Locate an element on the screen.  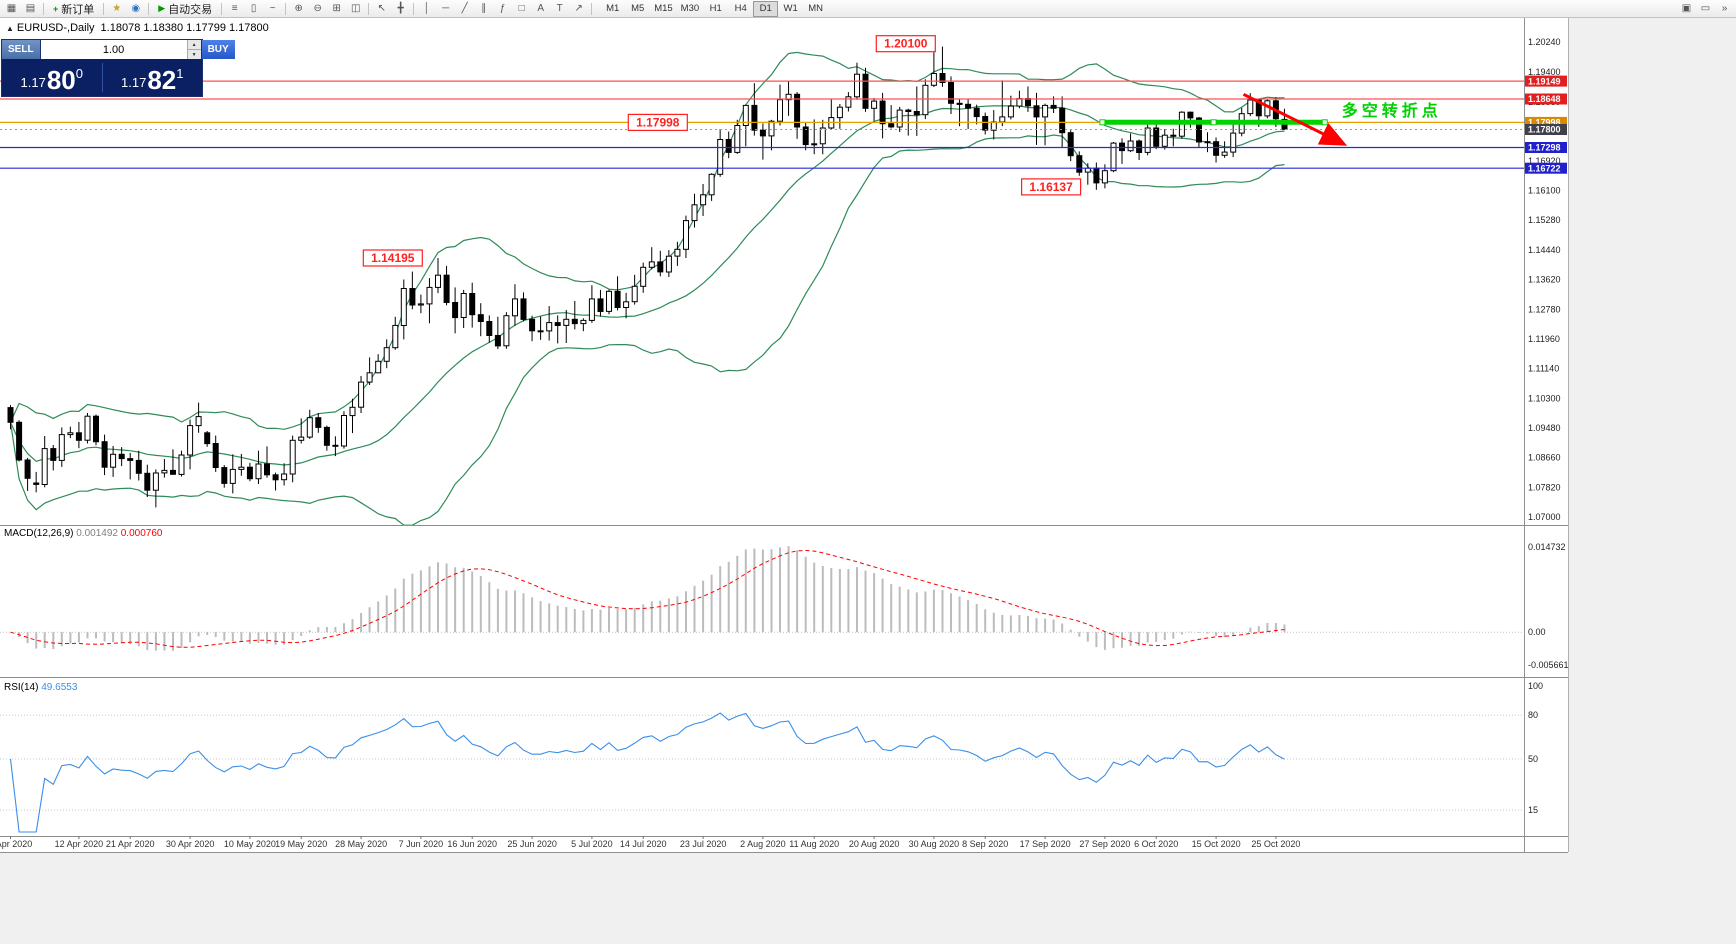
volume-decrease-button: ▼ is located at coordinates (194, 54).